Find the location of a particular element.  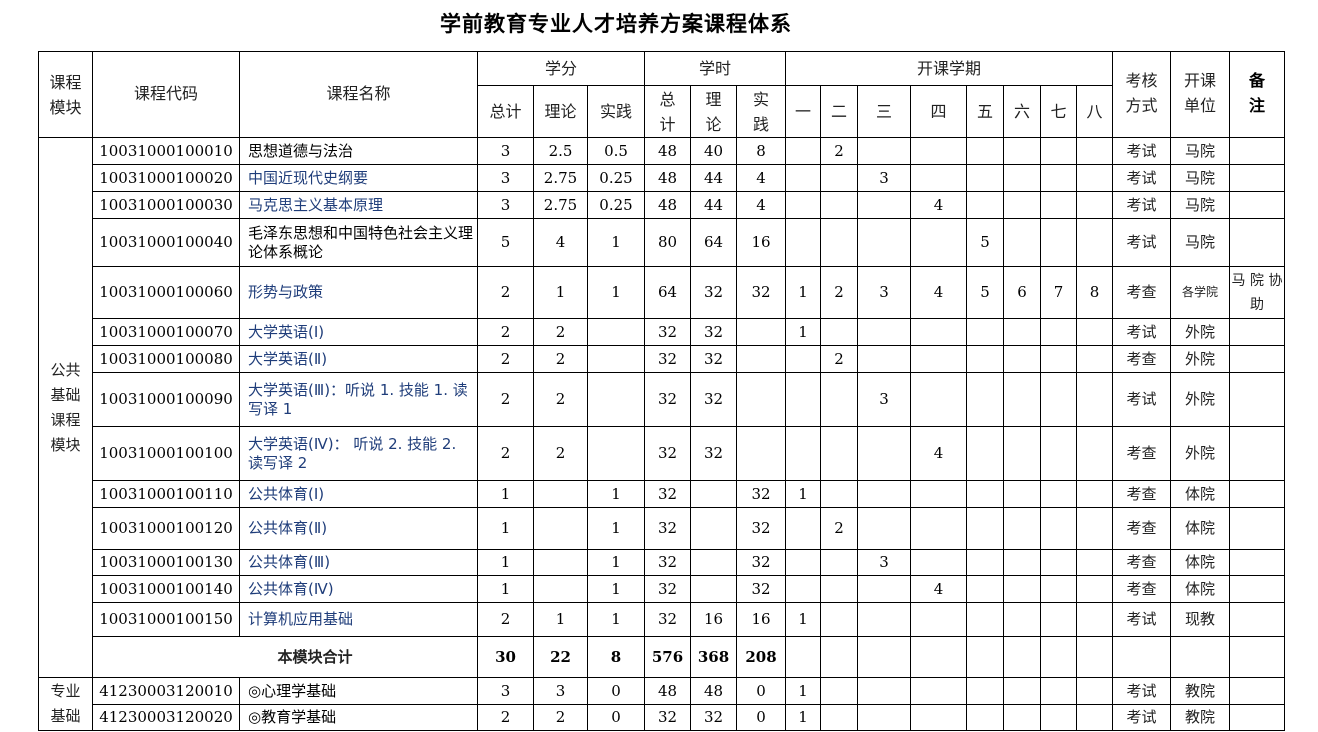

header-exam: 考核方式 is located at coordinates (1141, 94).